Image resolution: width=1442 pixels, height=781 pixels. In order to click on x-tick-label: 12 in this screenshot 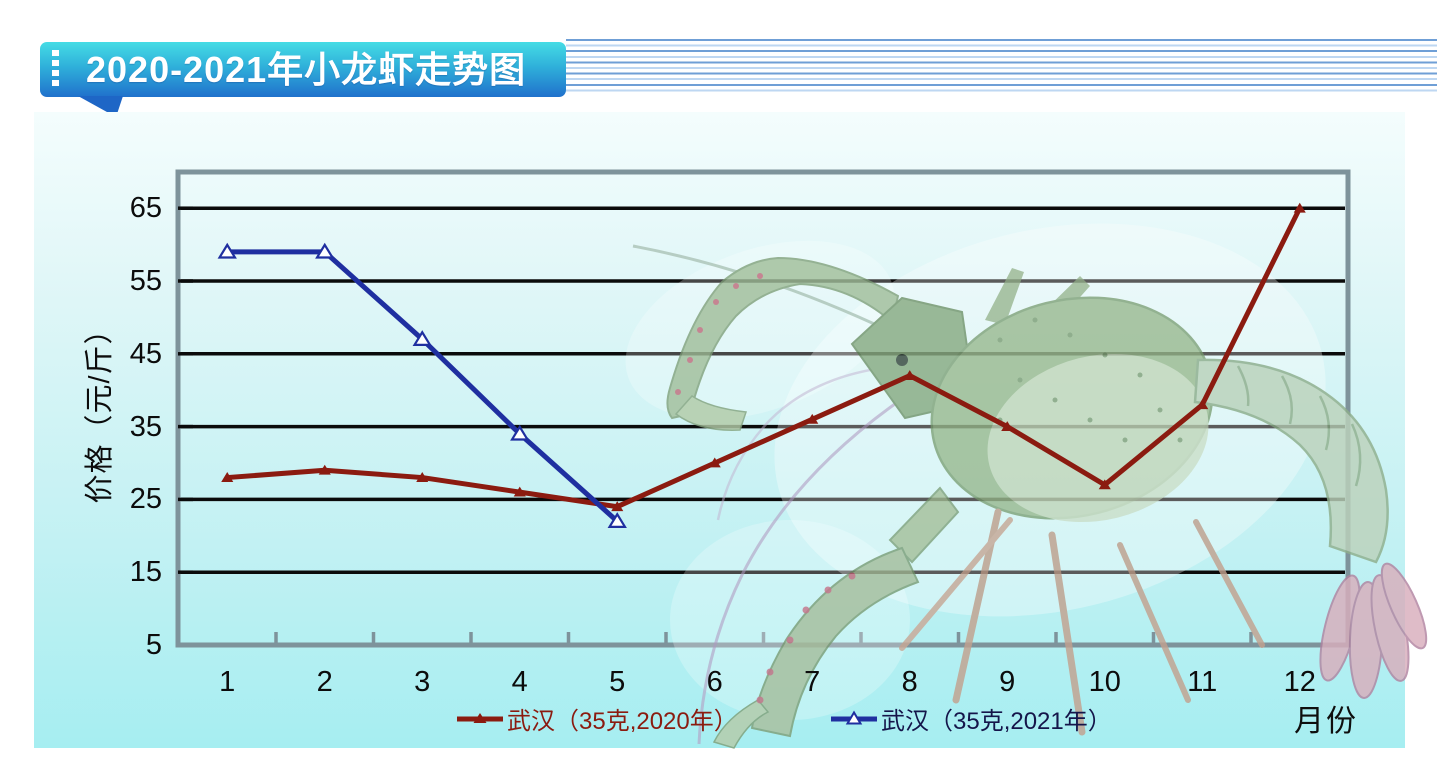, I will do `click(1299, 682)`.